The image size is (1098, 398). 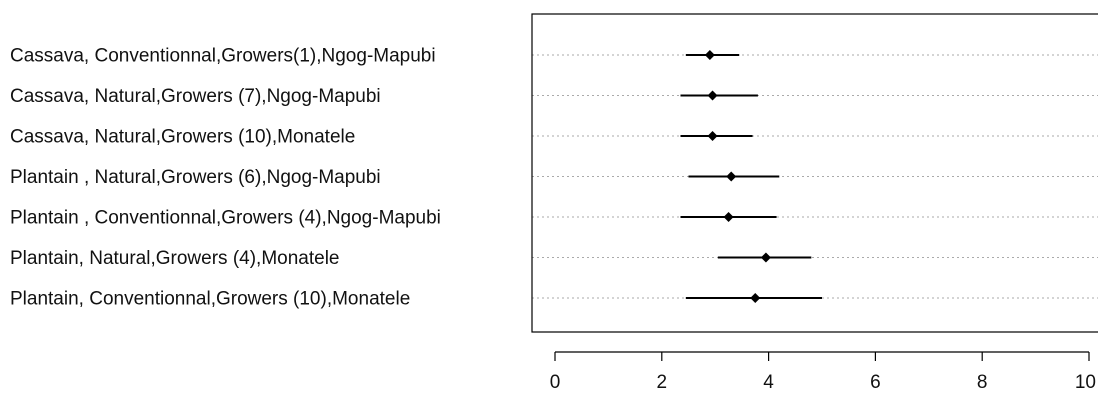 I want to click on x-axis: 0 2 4 6 8 10, so click(x=823, y=372).